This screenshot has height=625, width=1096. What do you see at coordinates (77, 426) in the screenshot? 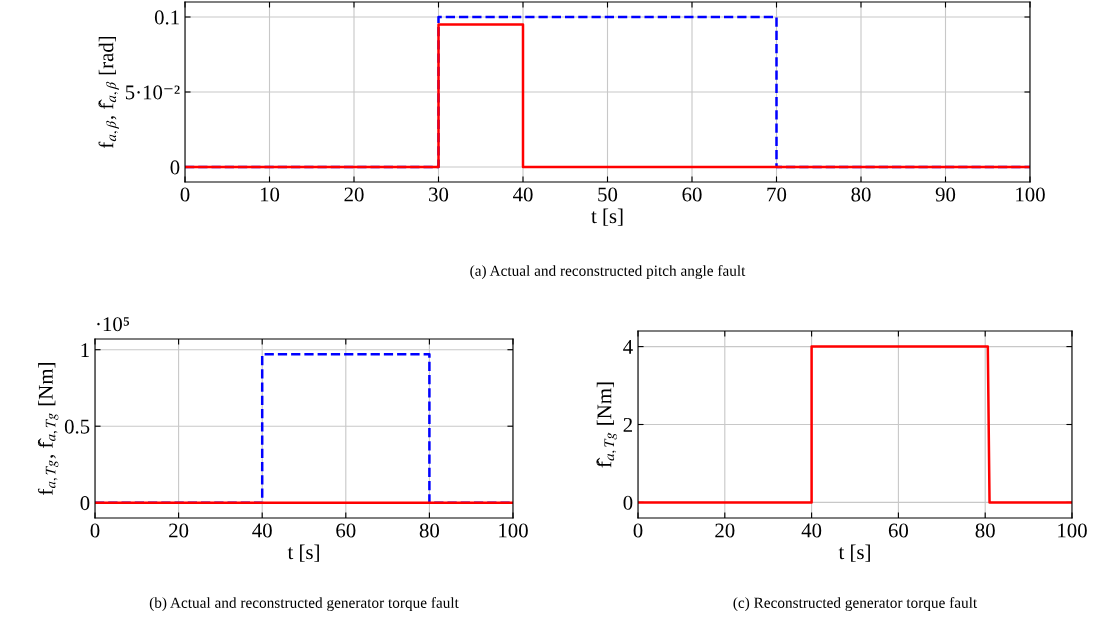
I see `y-tick-label: 0.5` at bounding box center [77, 426].